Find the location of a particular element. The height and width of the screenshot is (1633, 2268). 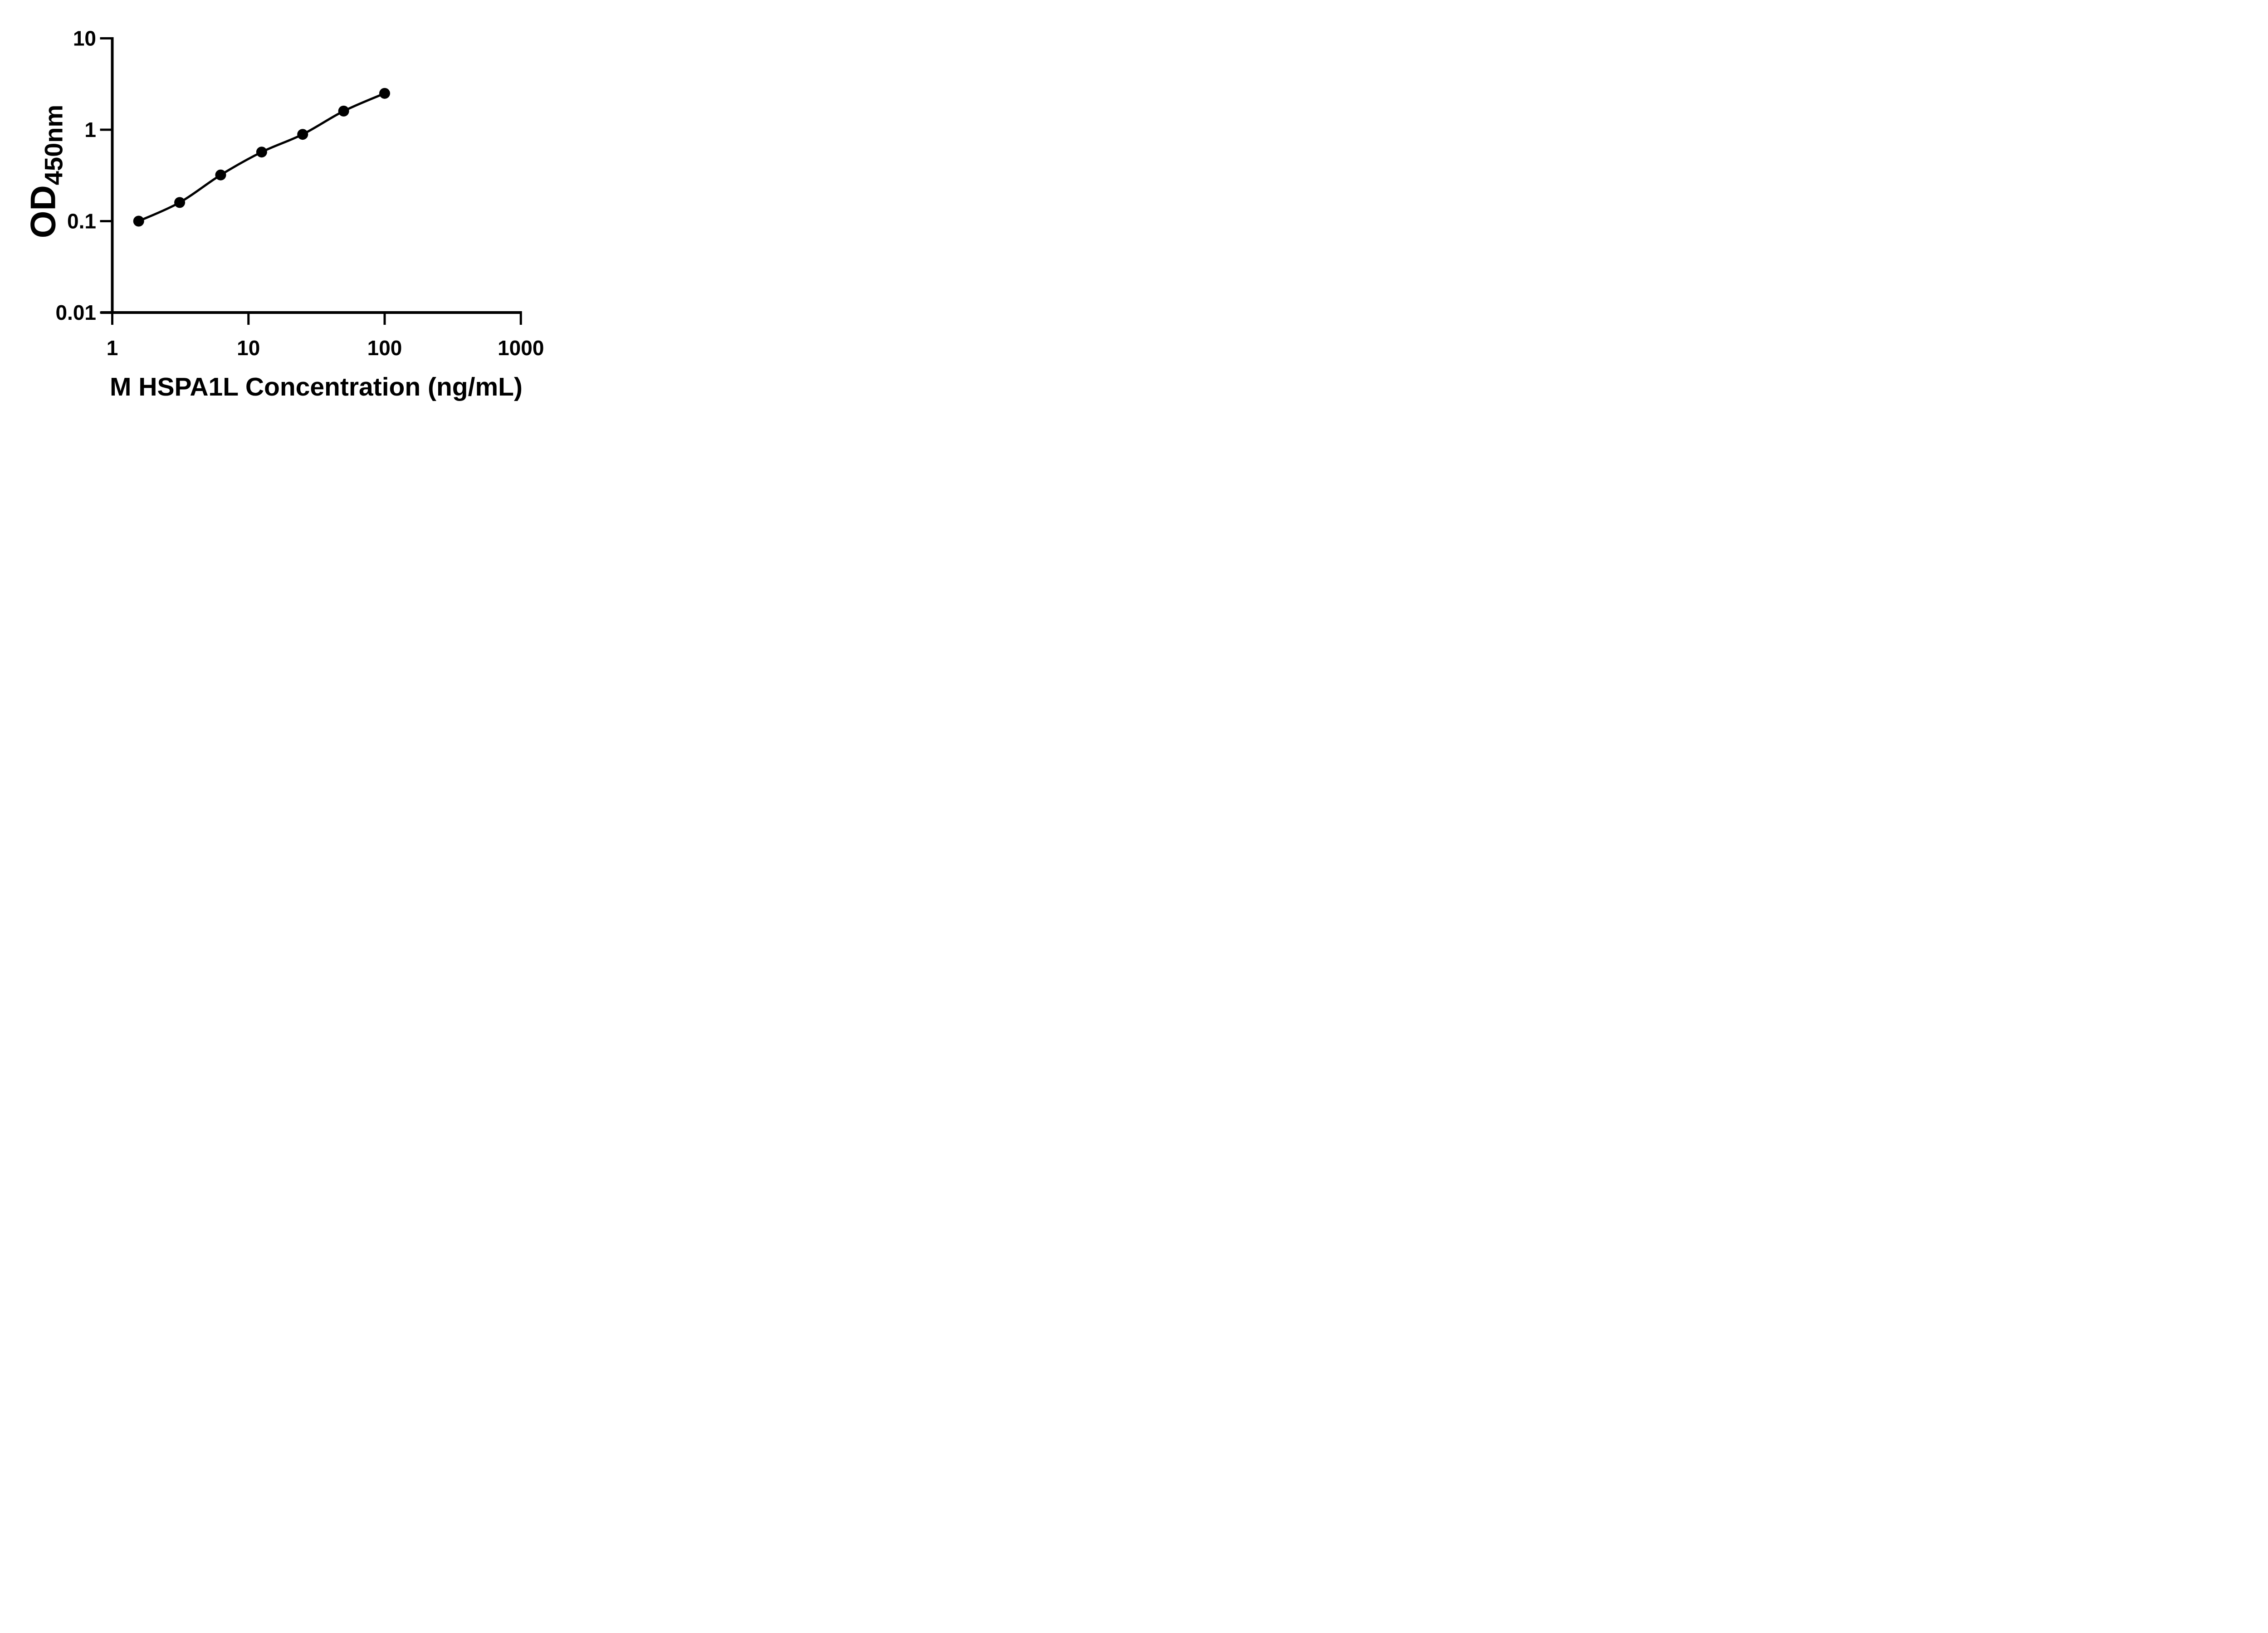

y-tick-label: 0.01 is located at coordinates (75, 312).